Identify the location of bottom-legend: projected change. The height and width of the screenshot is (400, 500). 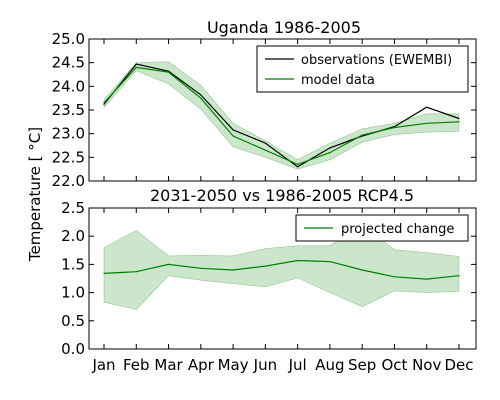
(382, 228).